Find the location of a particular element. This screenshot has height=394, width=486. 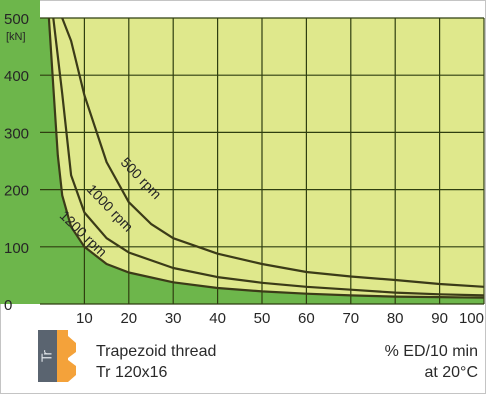

thread-description: Trapezoid thread Tr 120x16 is located at coordinates (156, 362).